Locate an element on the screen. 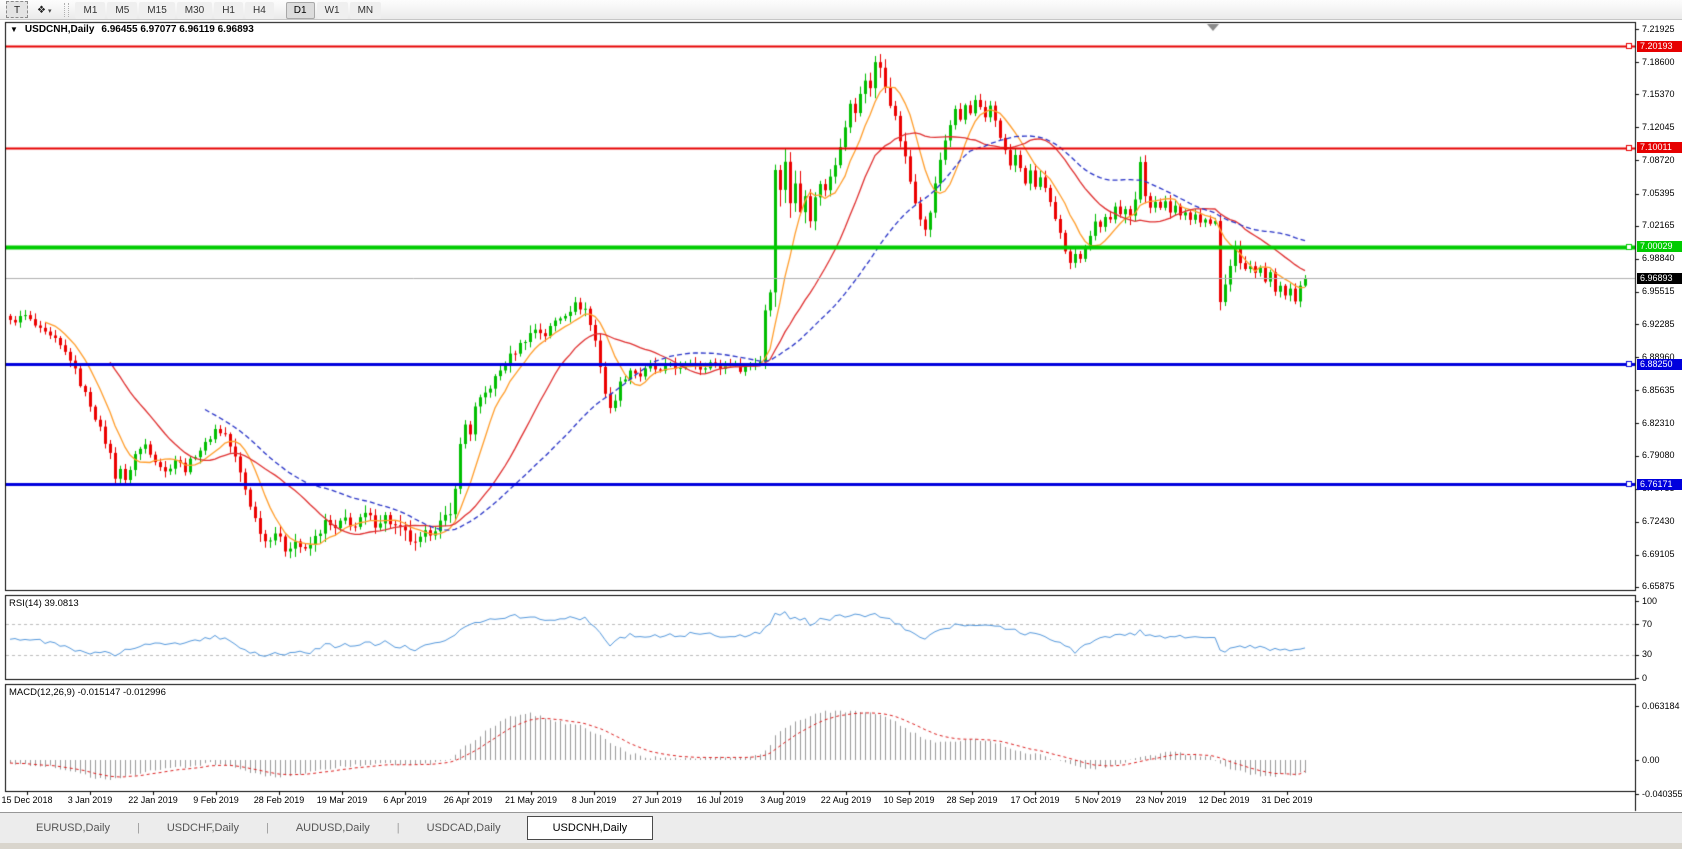  symbol-dropdown-arrow-icon: ▼ is located at coordinates (14, 29).